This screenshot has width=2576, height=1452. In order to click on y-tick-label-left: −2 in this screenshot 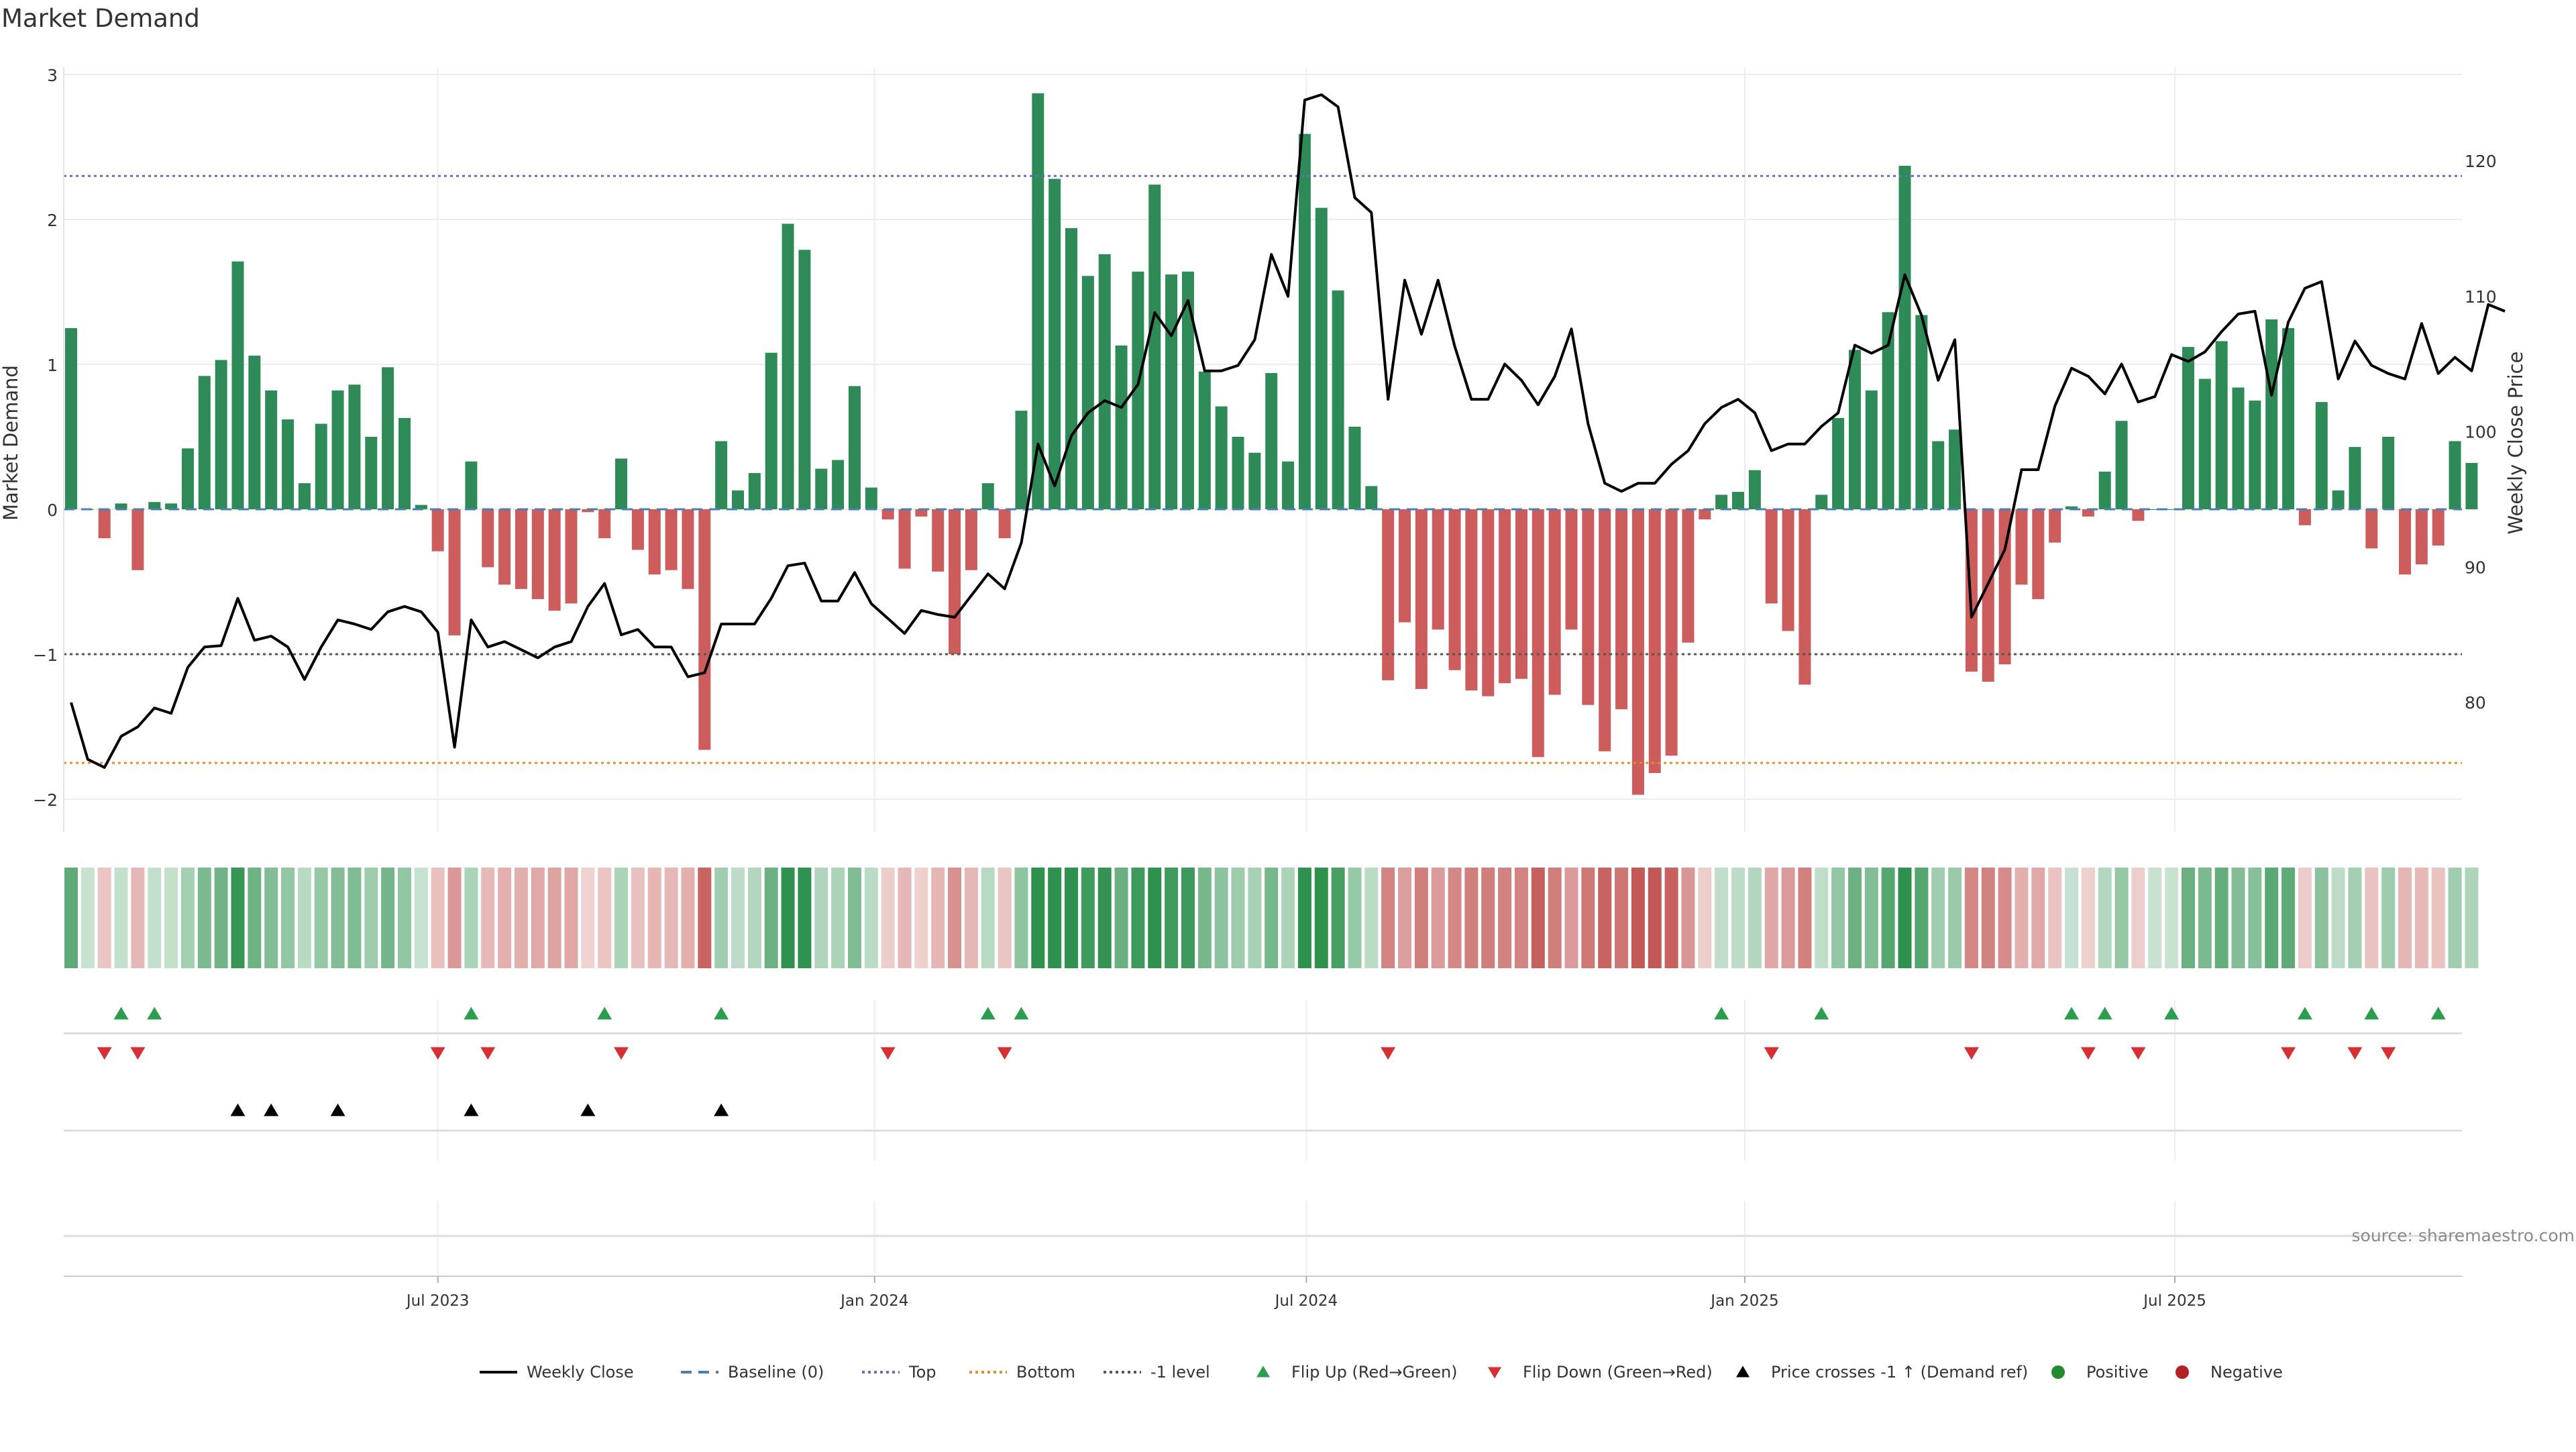, I will do `click(45, 800)`.